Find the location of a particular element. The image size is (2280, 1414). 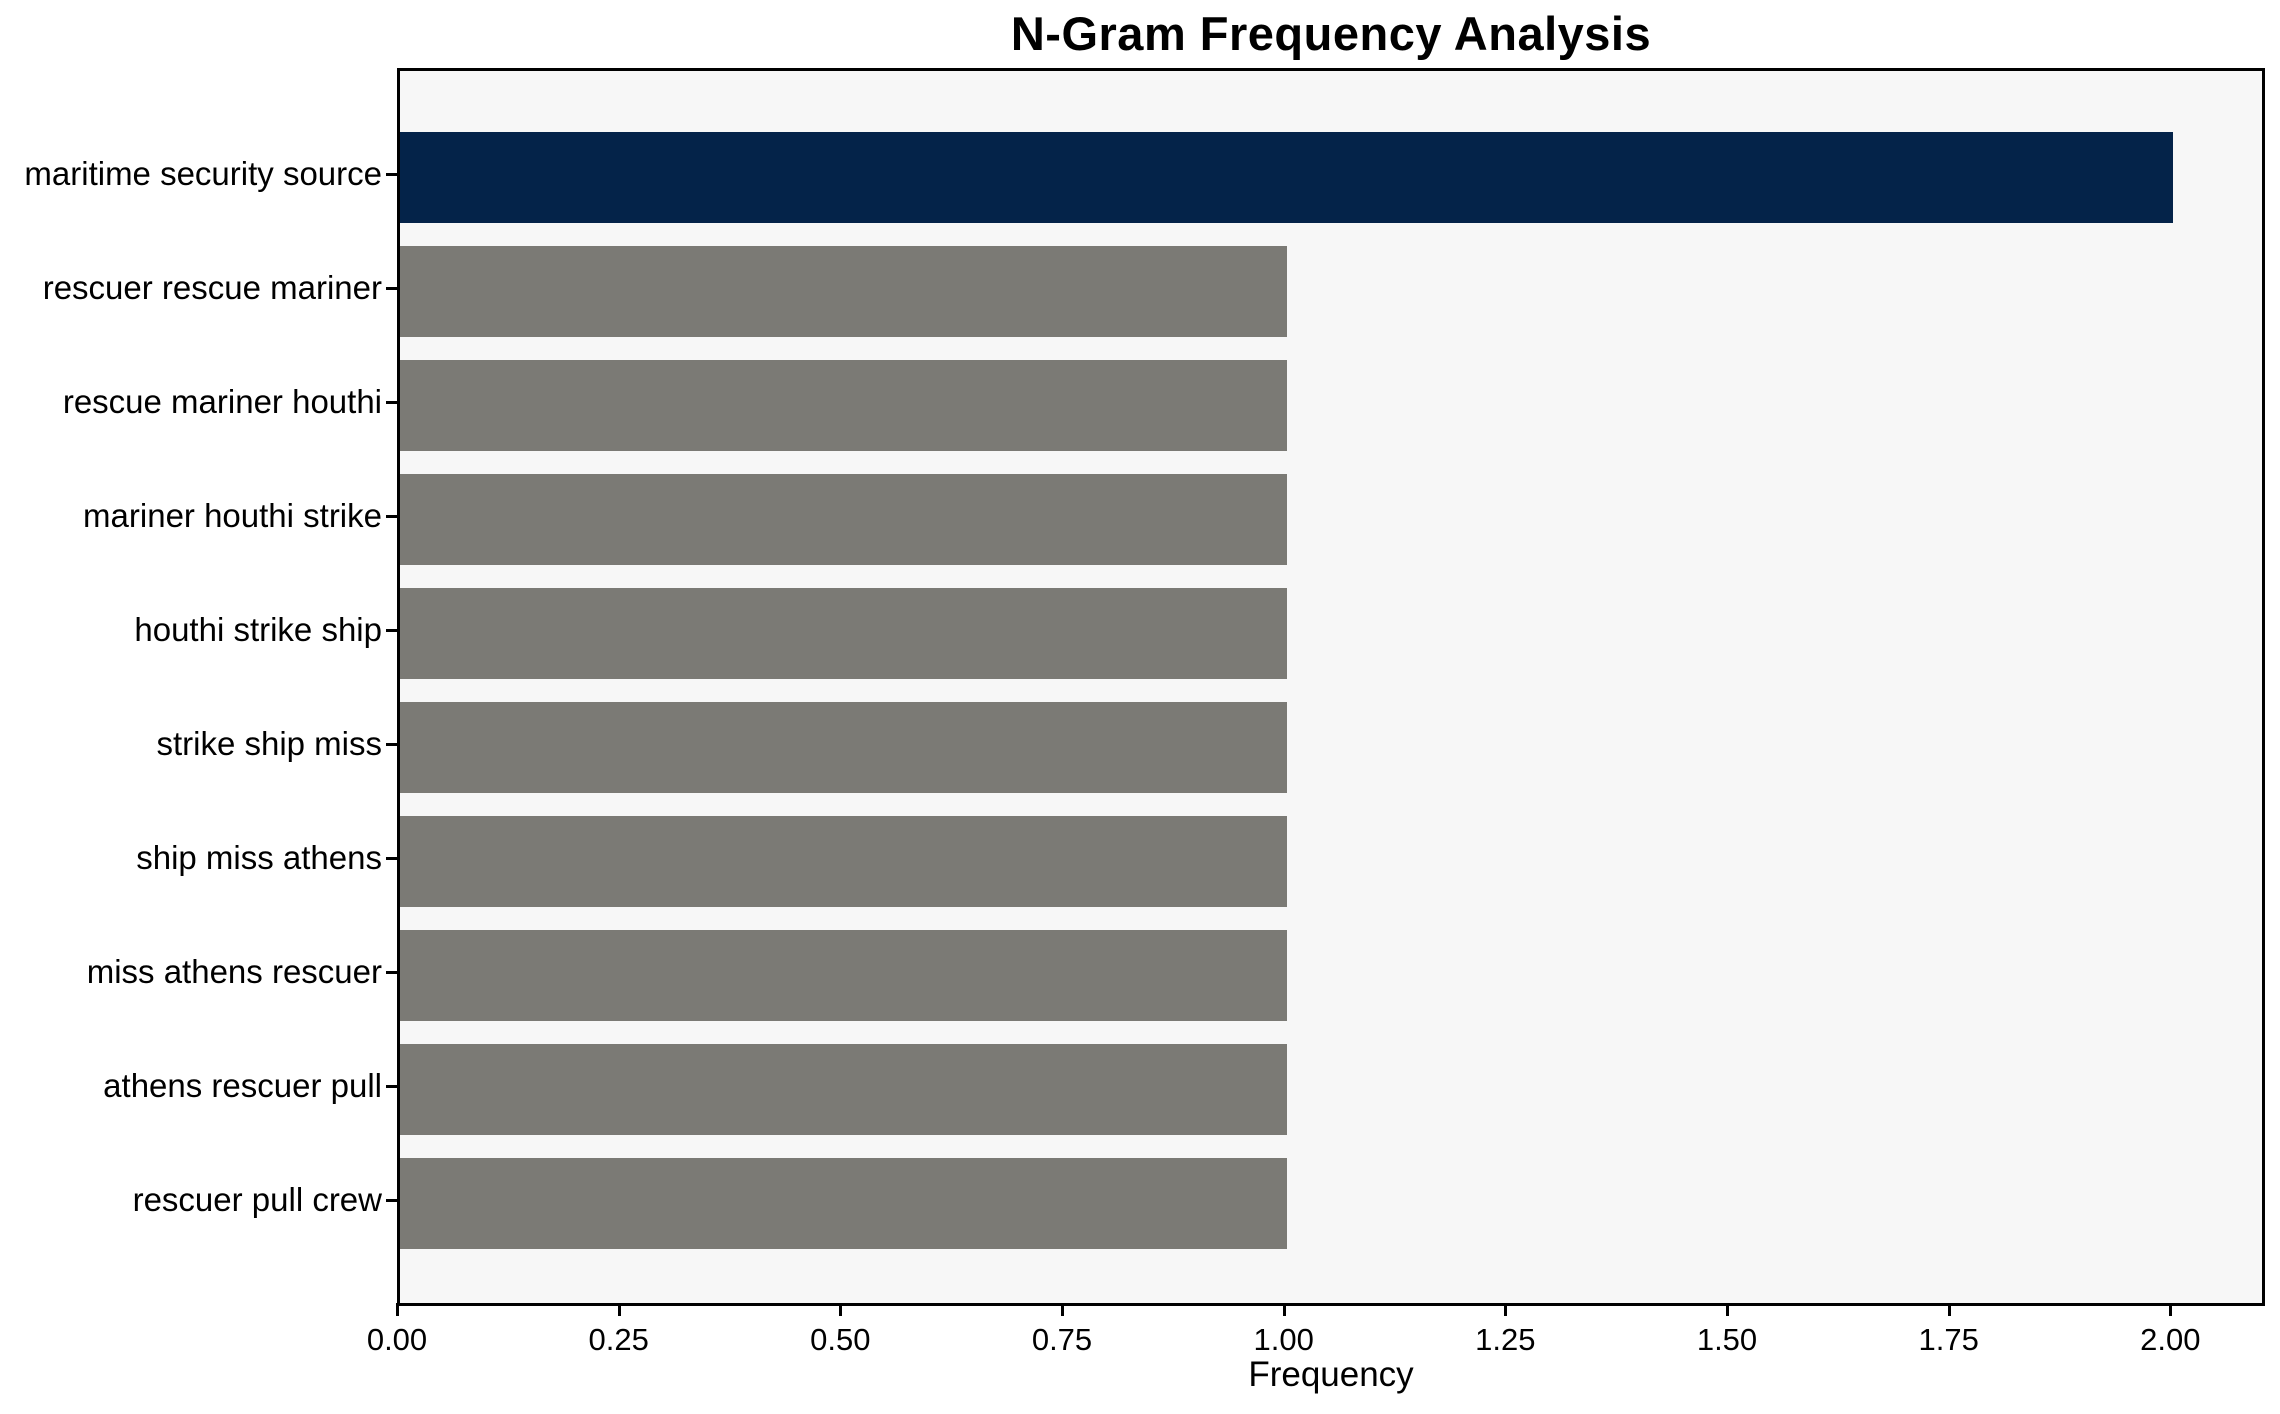

y-tick-label: rescue mariner houthi is located at coordinates (222, 401).